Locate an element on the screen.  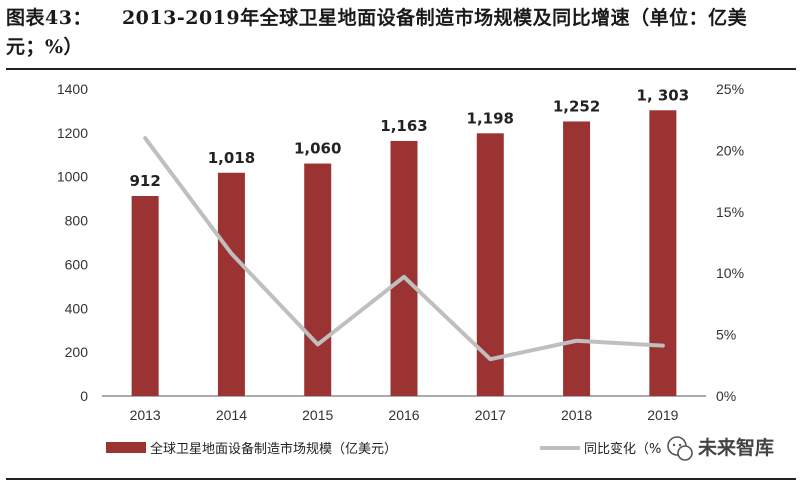
bar-value-label: 1,198 is located at coordinates (490, 118).